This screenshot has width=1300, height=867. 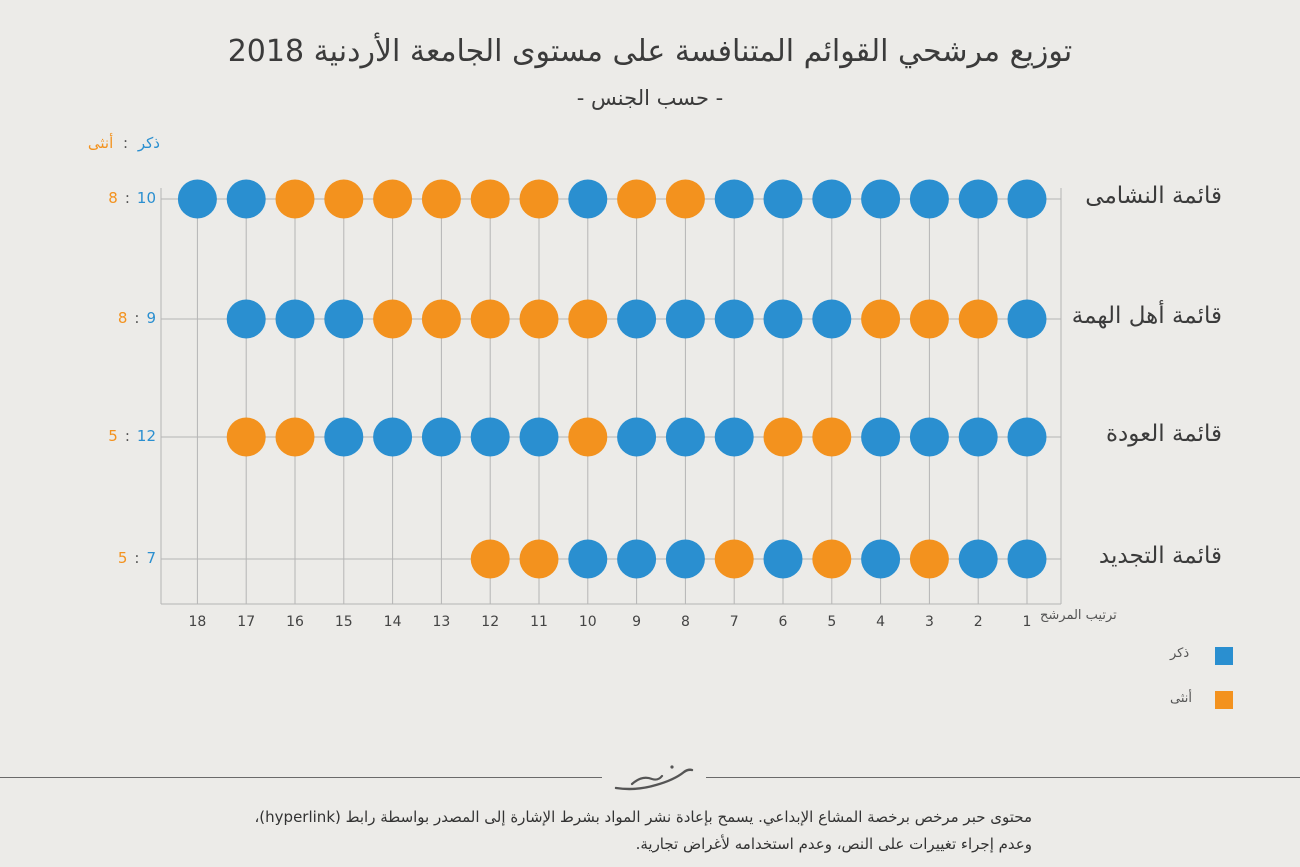 What do you see at coordinates (1224, 700) in the screenshot?
I see `legend-swatch-female` at bounding box center [1224, 700].